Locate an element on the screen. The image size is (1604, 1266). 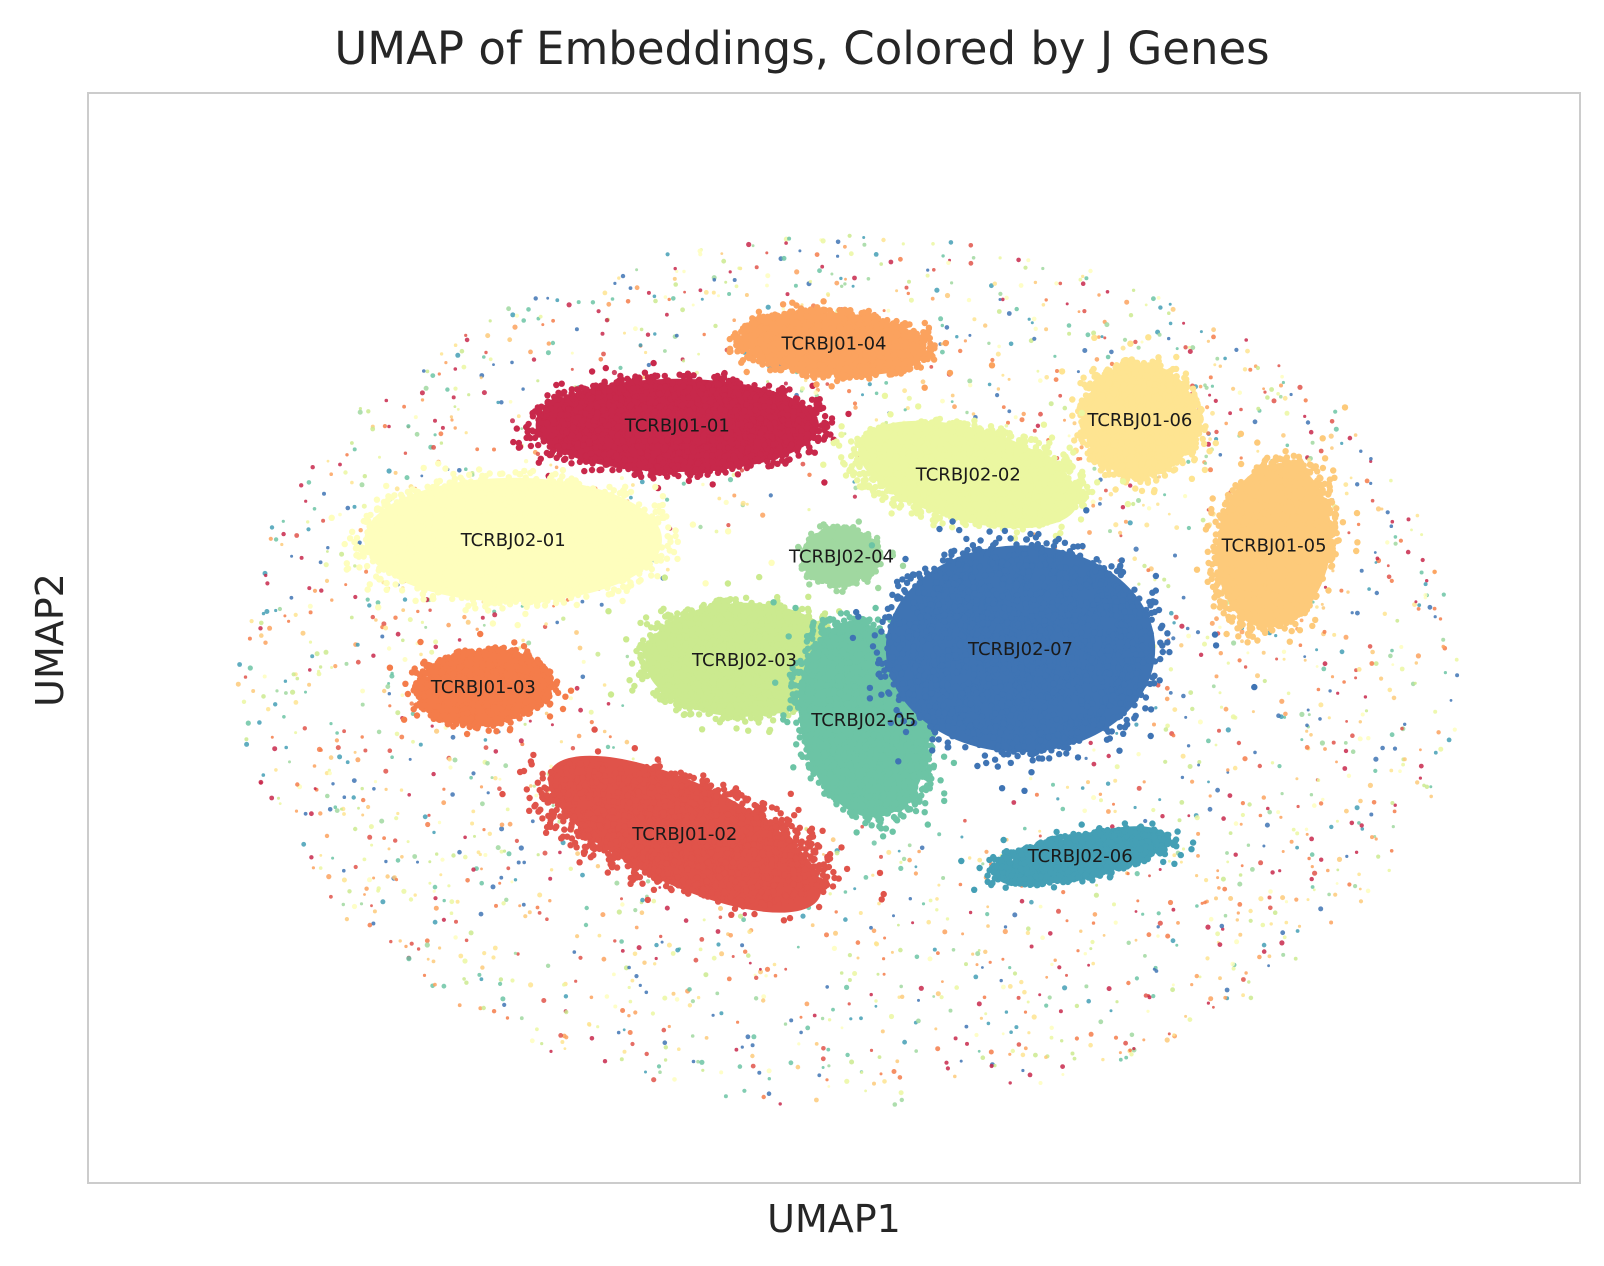
cluster-label-tcrbj01-02: TCRBJ01-02 is located at coordinates (684, 834).